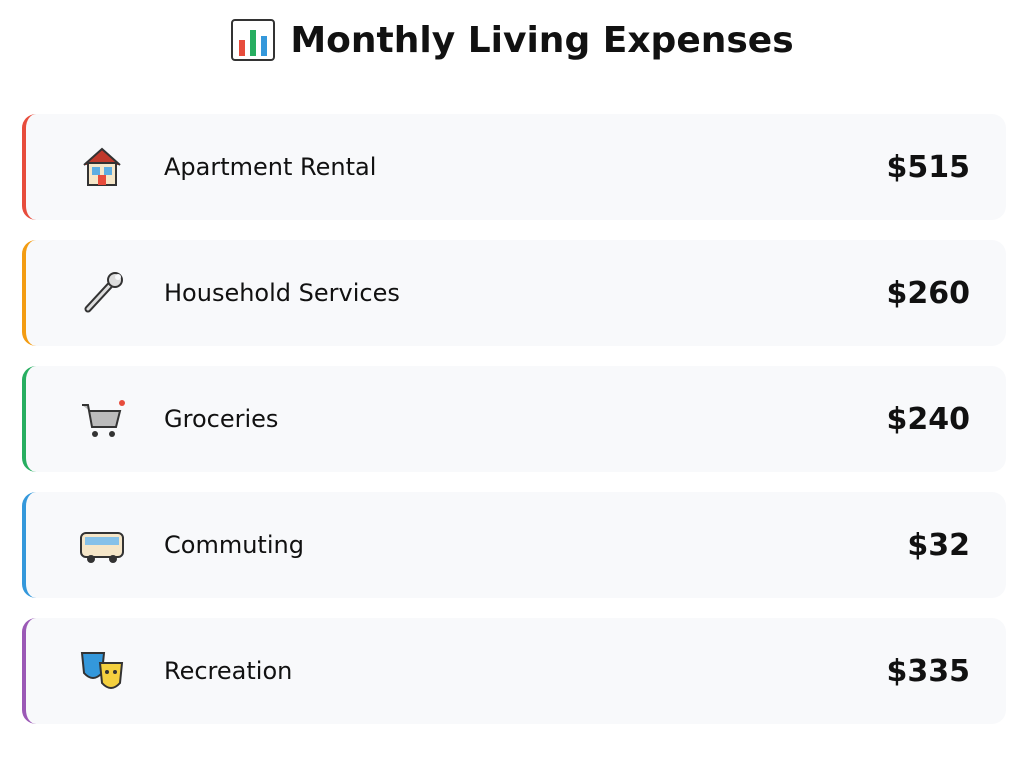 The height and width of the screenshot is (768, 1024). I want to click on expense-card: Recreation $335, so click(514, 671).